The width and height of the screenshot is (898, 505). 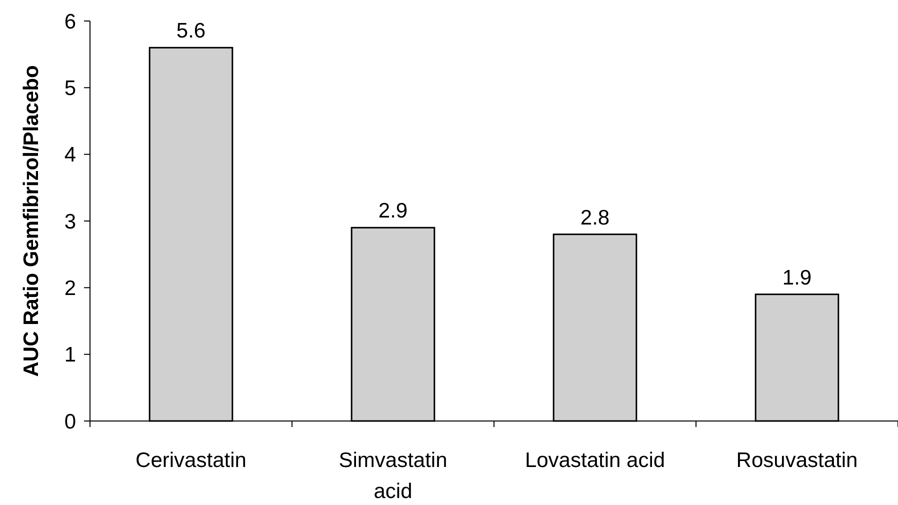 What do you see at coordinates (393, 476) in the screenshot?
I see `x-tick-label: Simvastatin acid` at bounding box center [393, 476].